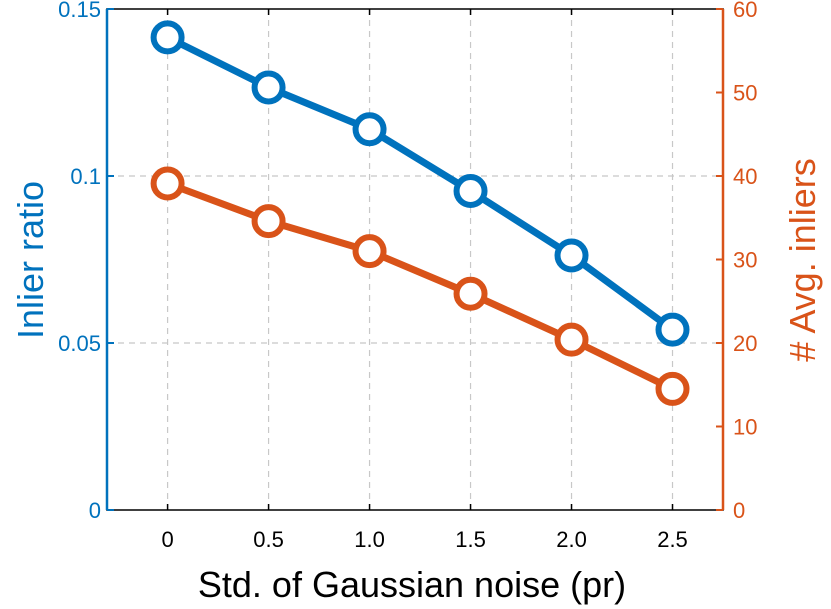  I want to click on right-y-tick-label: 50, so click(745, 93).